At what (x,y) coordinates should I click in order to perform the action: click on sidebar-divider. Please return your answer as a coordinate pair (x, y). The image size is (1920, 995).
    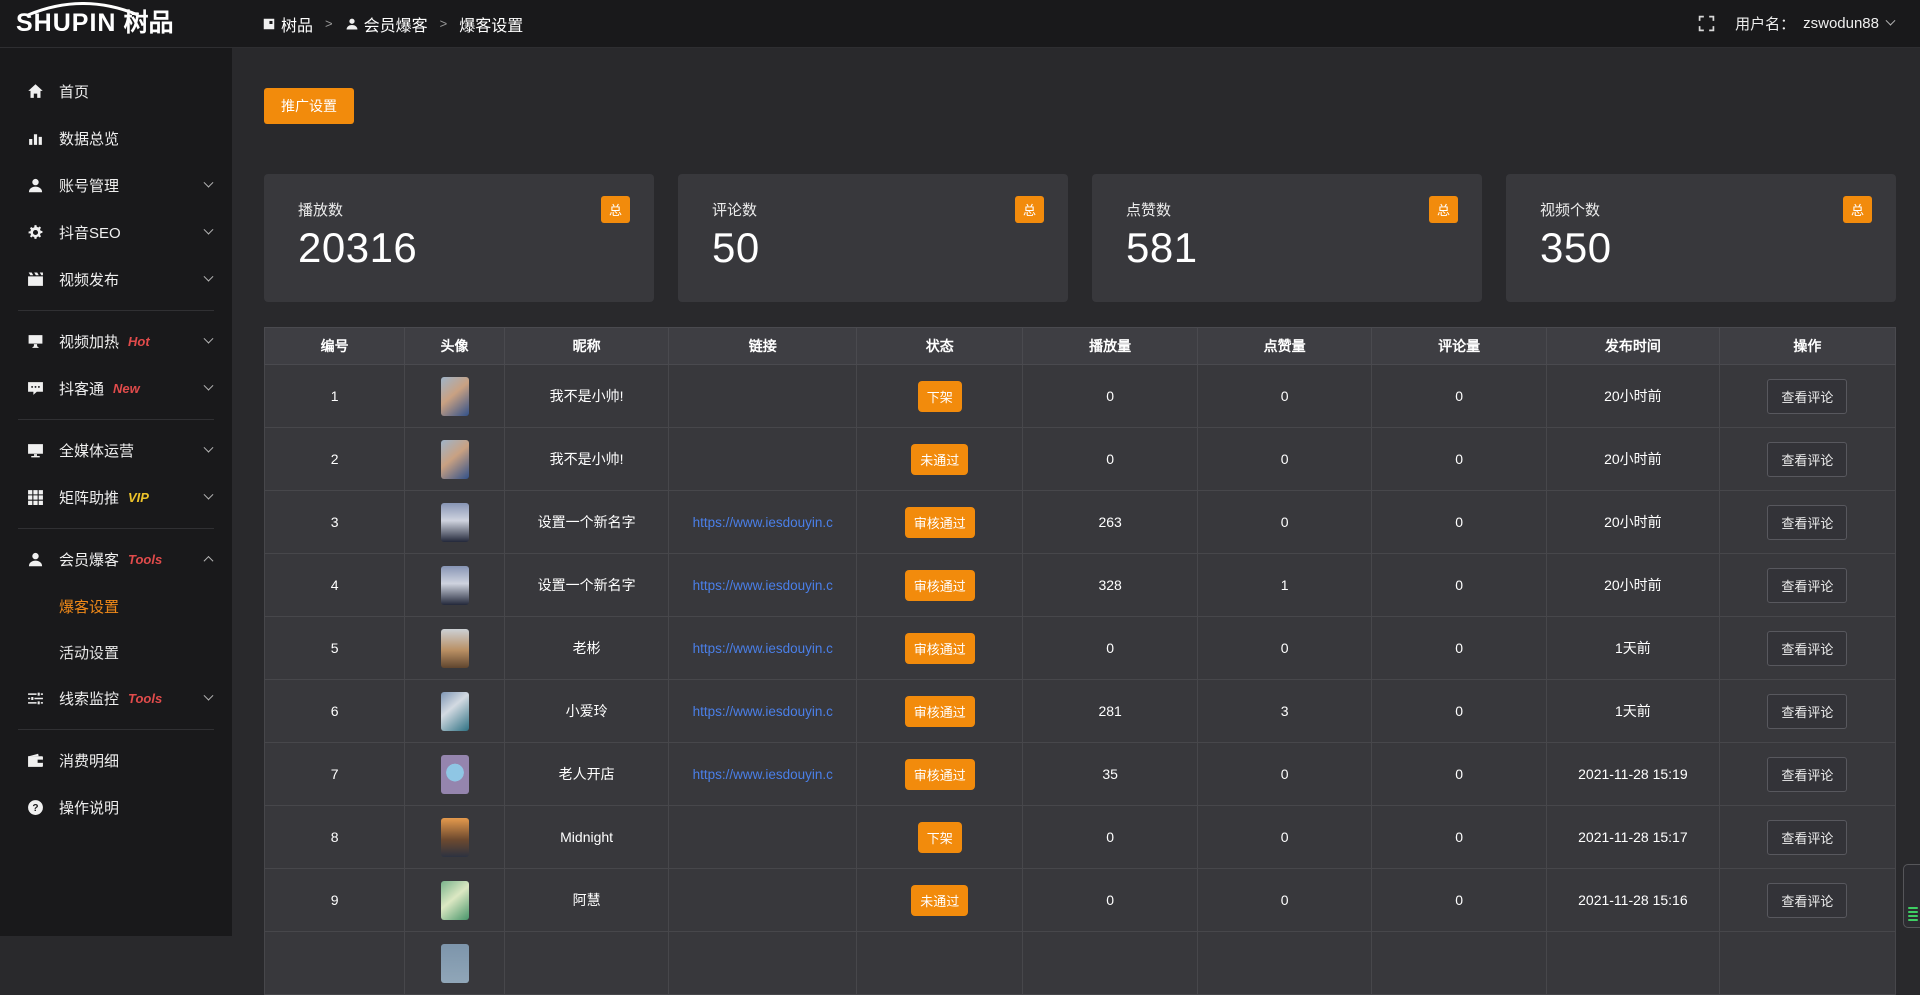
    Looking at the image, I should click on (116, 528).